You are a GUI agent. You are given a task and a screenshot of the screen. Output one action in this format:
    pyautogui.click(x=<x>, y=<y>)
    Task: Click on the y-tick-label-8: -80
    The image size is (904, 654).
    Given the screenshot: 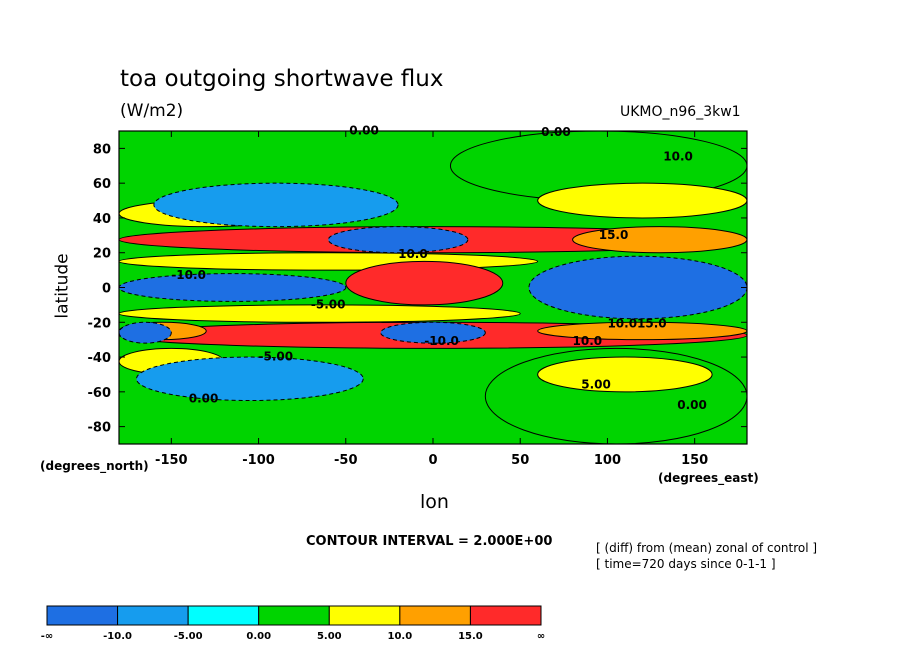 What is the action you would take?
    pyautogui.click(x=100, y=428)
    